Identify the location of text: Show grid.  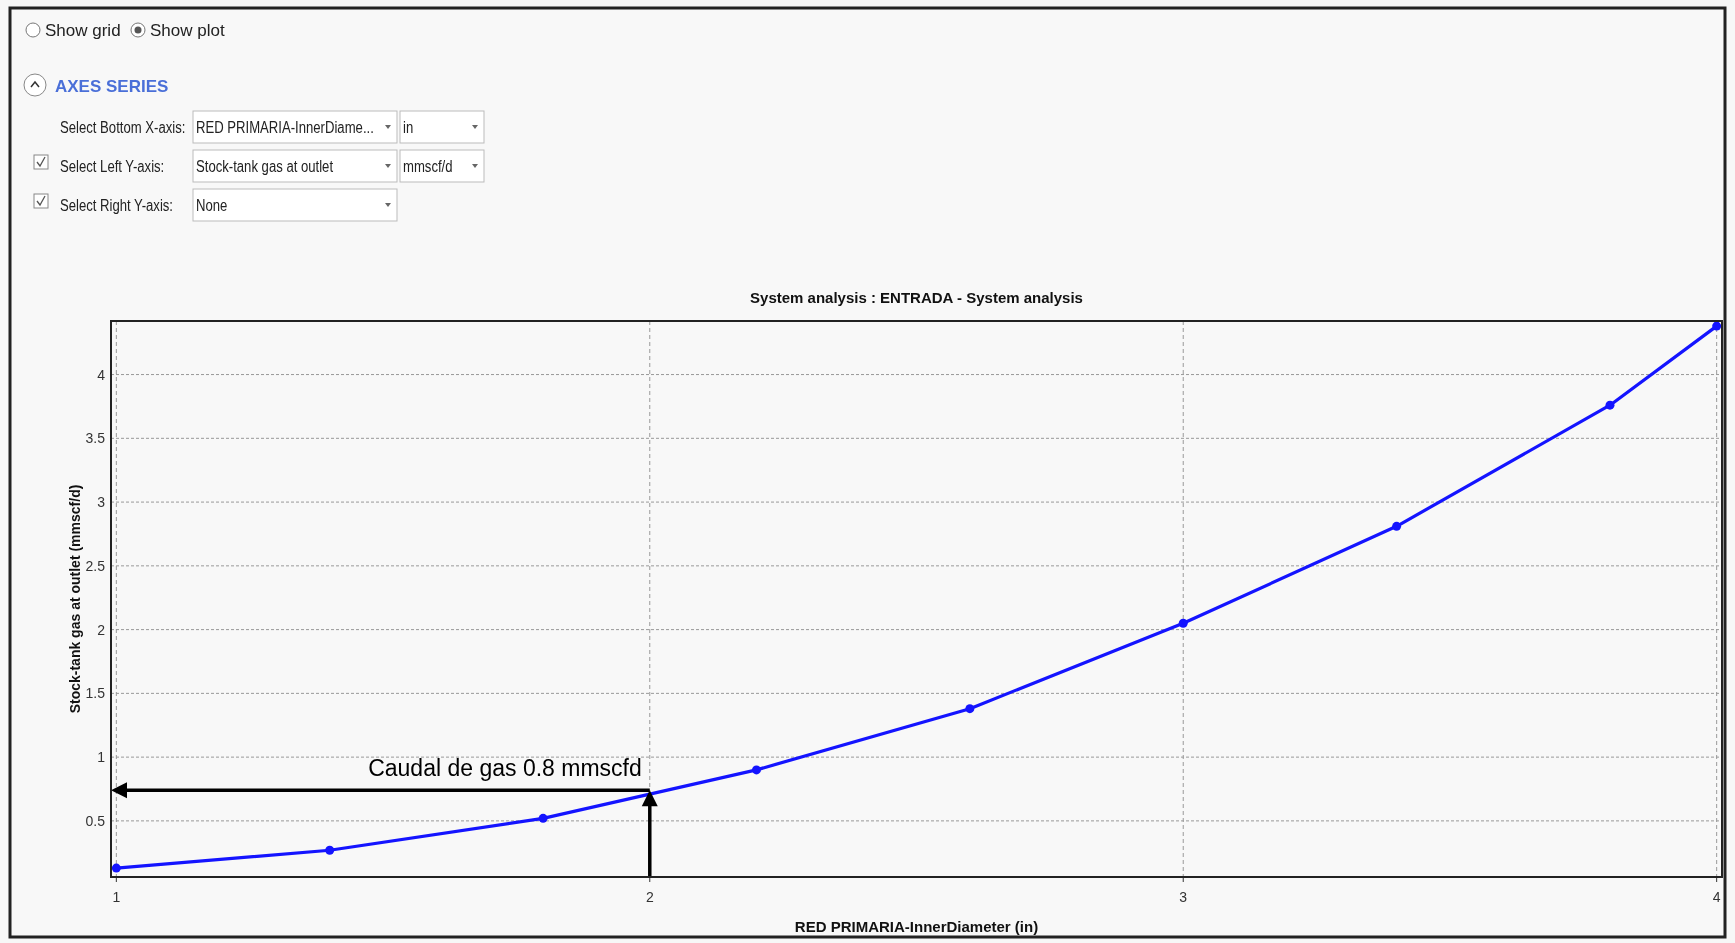
(83, 30).